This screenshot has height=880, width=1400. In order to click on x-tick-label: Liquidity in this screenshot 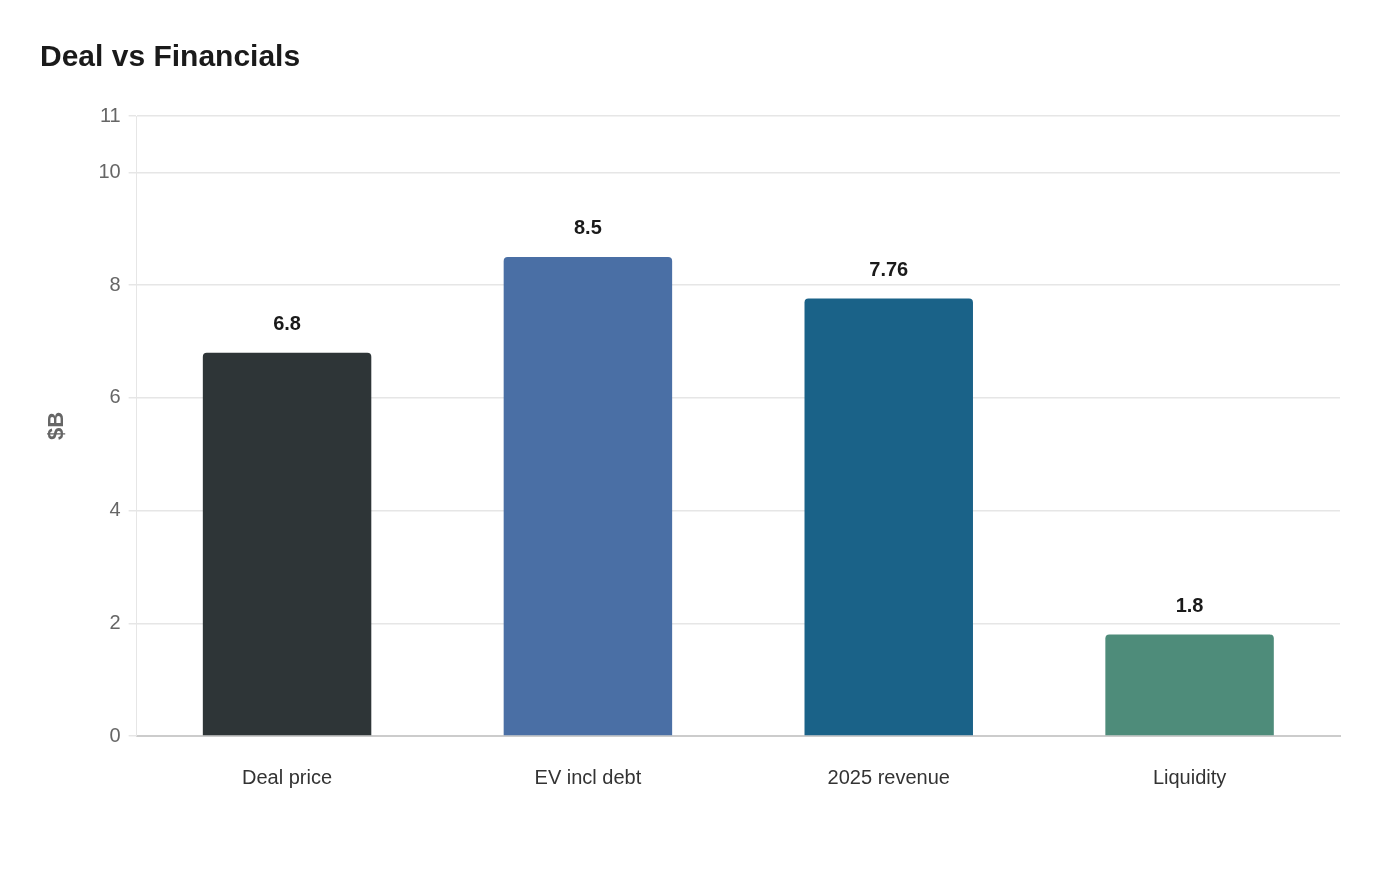, I will do `click(1189, 776)`.